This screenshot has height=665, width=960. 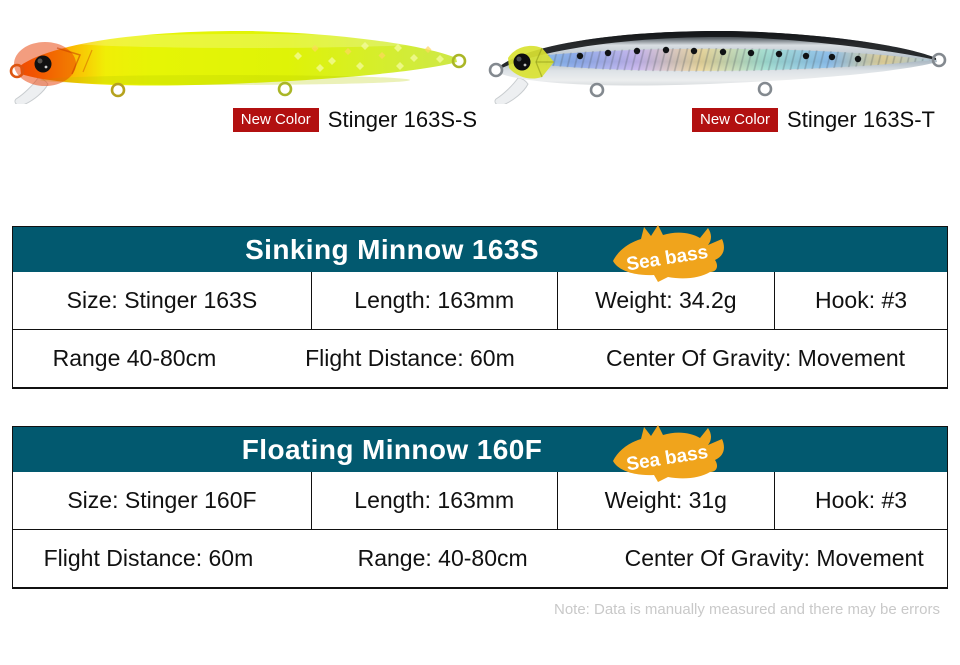 I want to click on body-highlight, so click(x=250, y=41).